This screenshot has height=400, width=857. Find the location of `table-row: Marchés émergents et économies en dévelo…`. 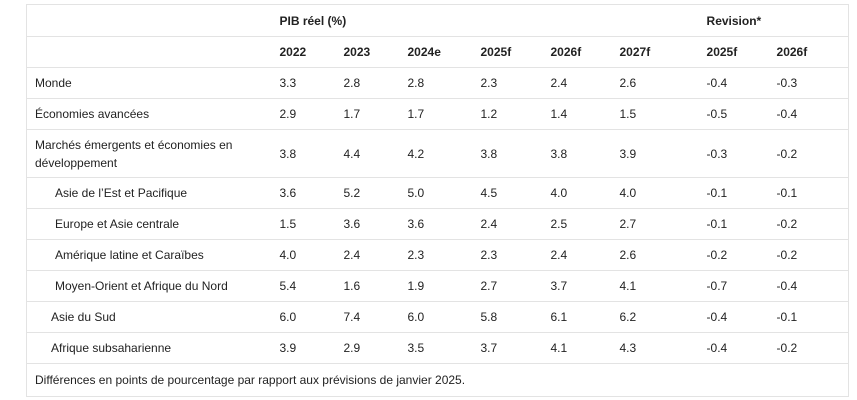

table-row: Marchés émergents et économies en dévelo… is located at coordinates (437, 153).